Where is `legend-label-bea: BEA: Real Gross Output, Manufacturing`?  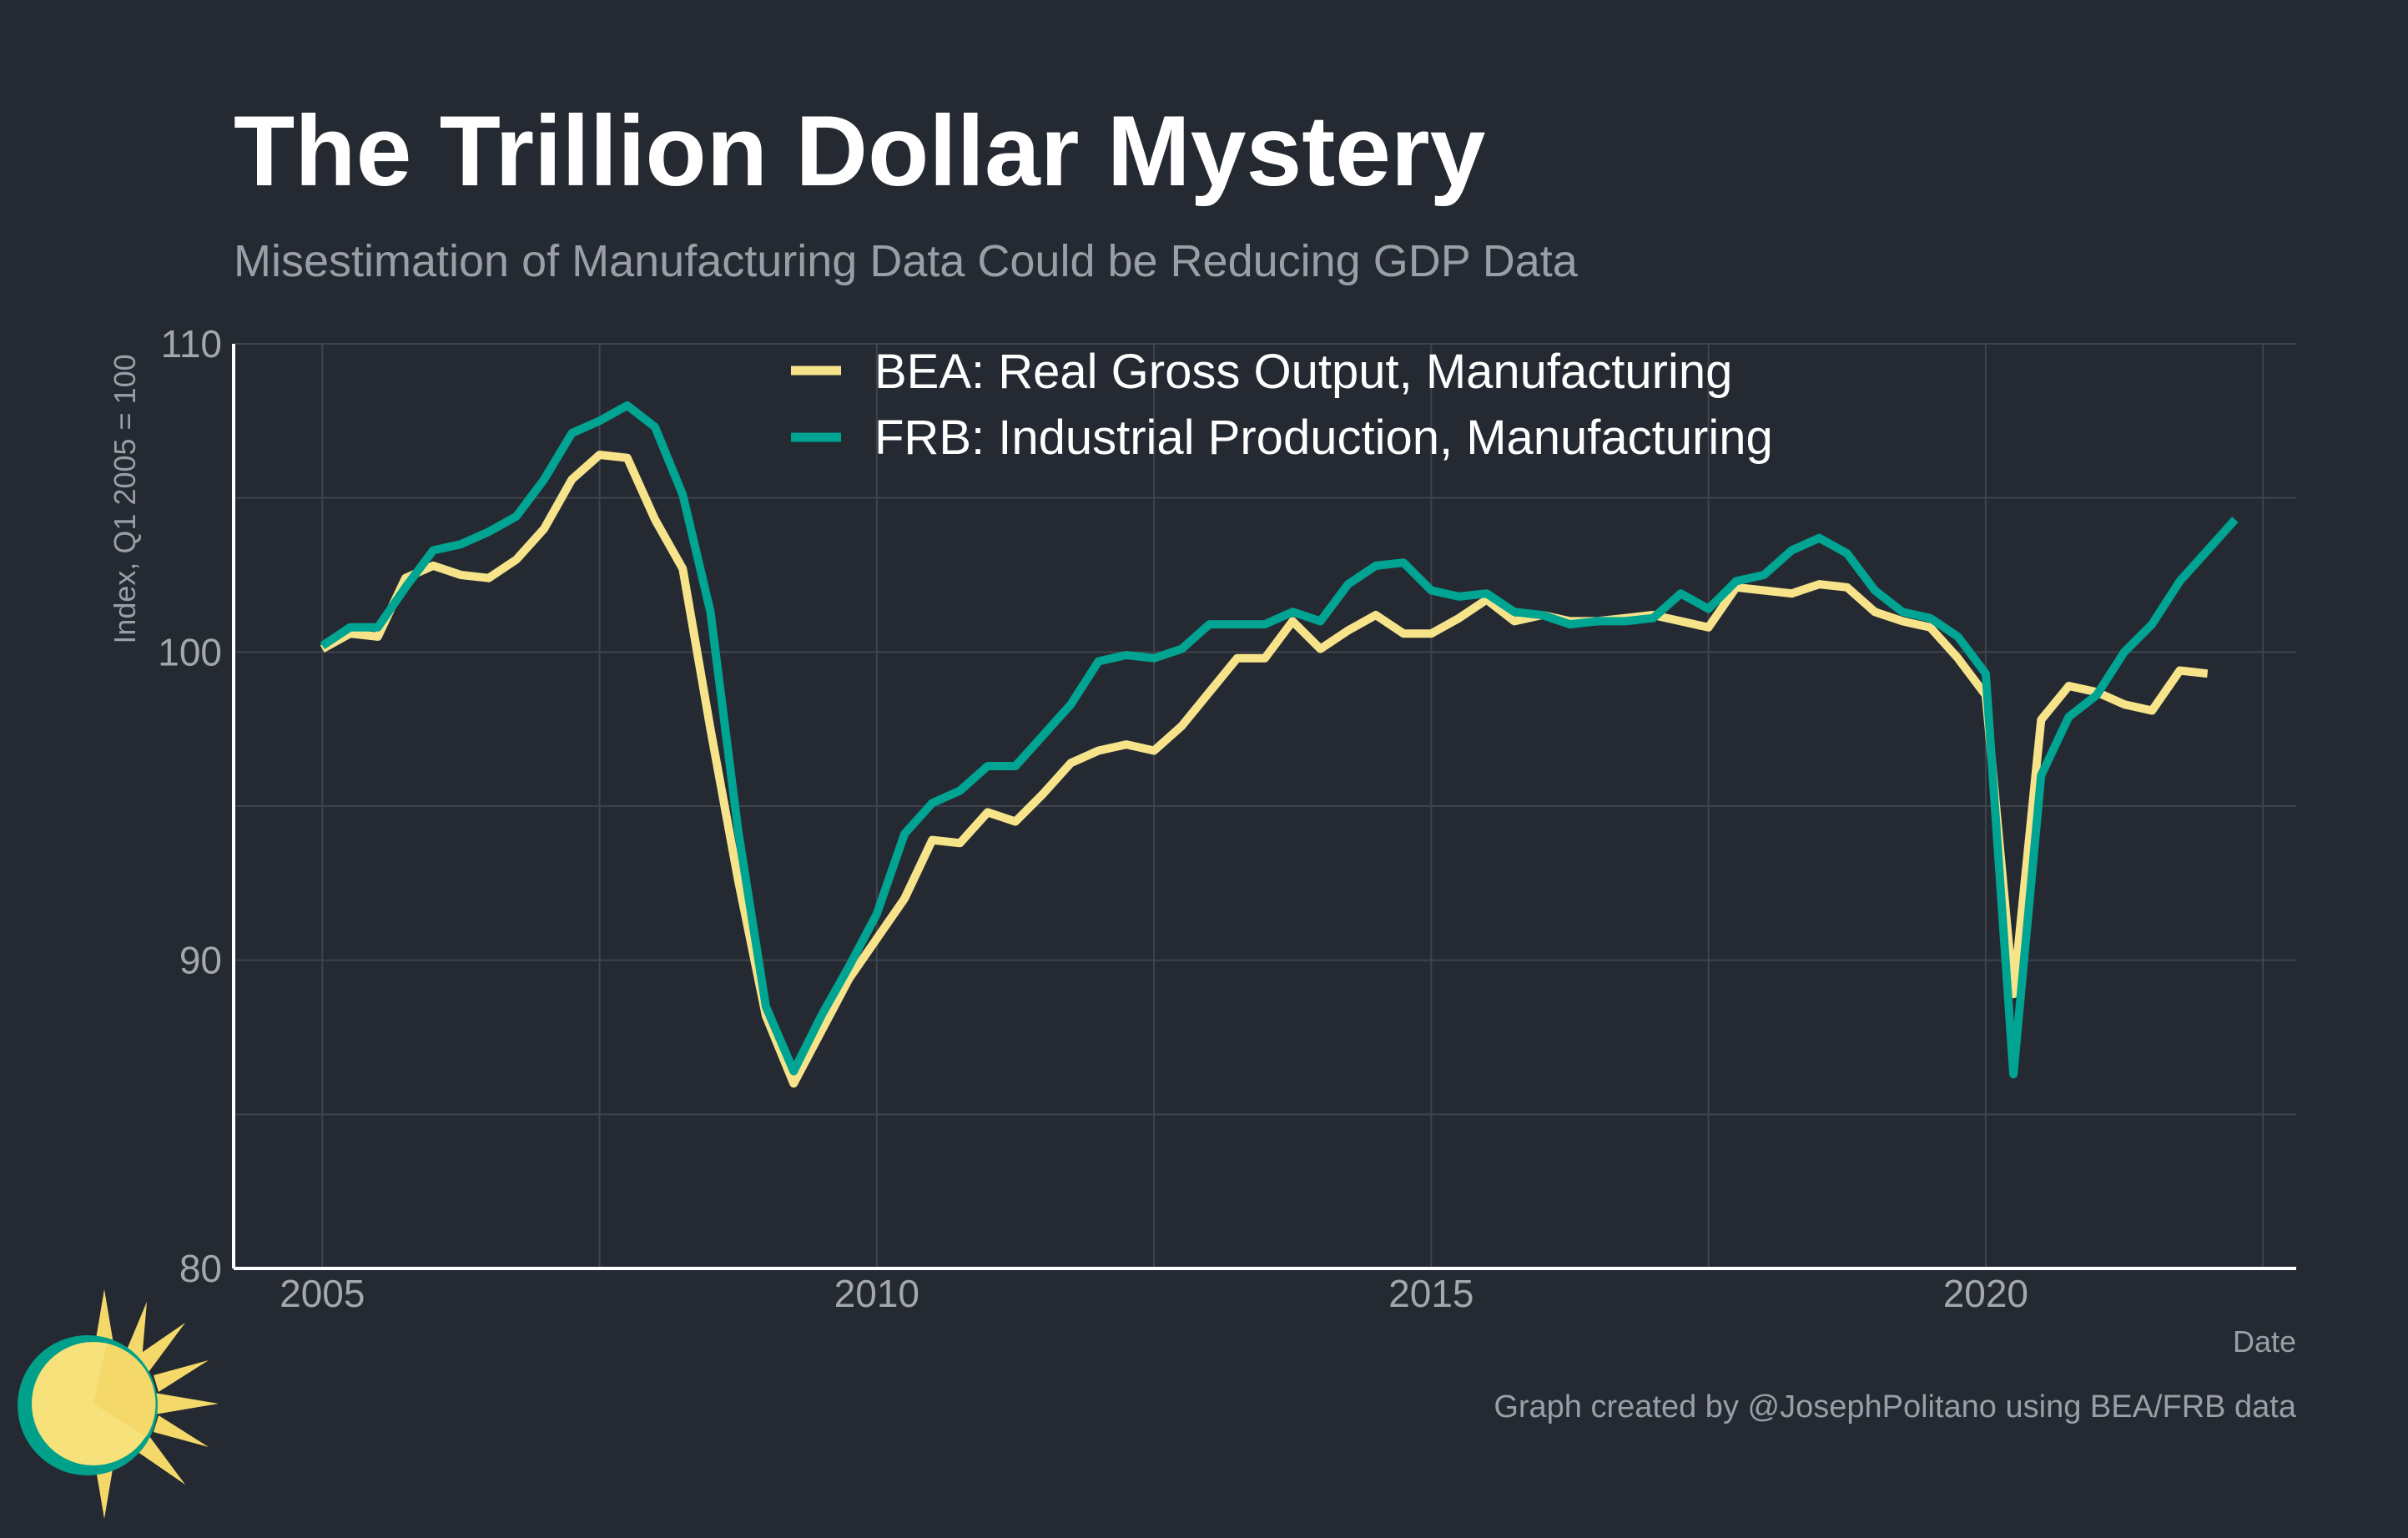
legend-label-bea: BEA: Real Gross Output, Manufacturing is located at coordinates (1303, 372).